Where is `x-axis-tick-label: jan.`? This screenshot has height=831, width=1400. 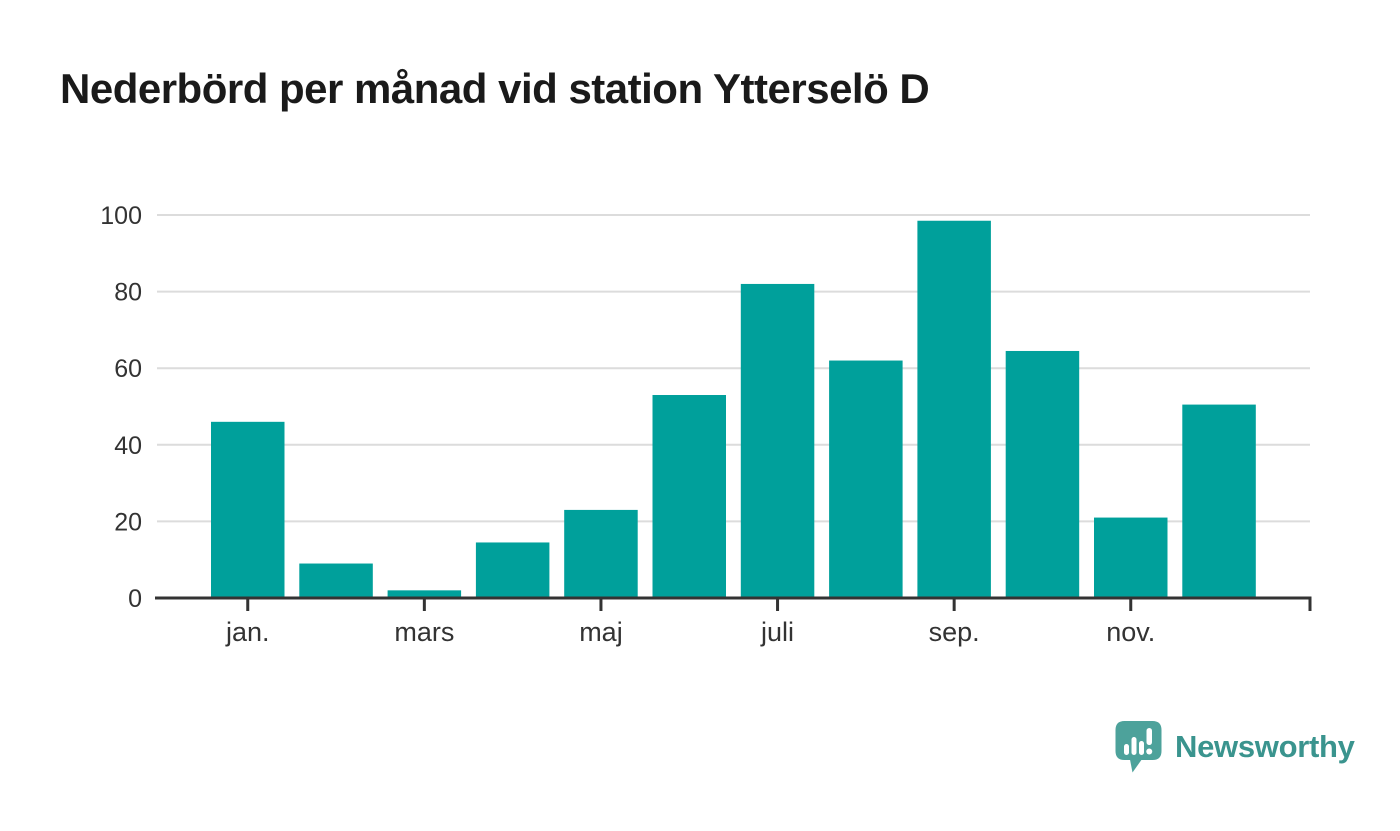
x-axis-tick-label: jan. is located at coordinates (247, 632).